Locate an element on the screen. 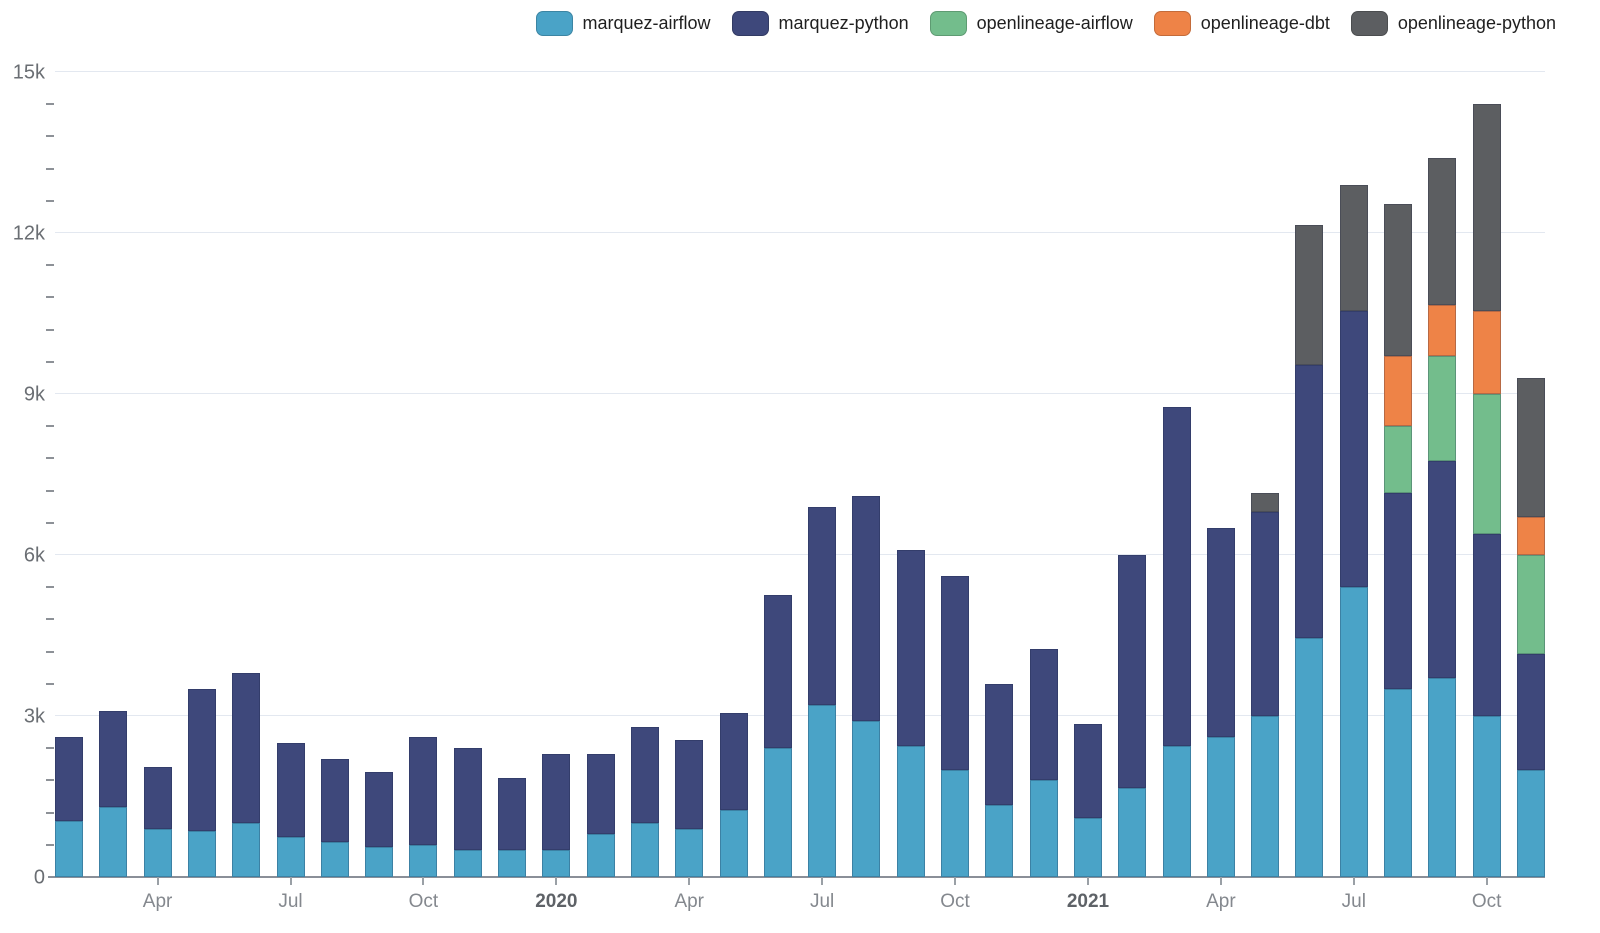 Image resolution: width=1600 pixels, height=933 pixels. bar-oct-2021 is located at coordinates (1486, 490).